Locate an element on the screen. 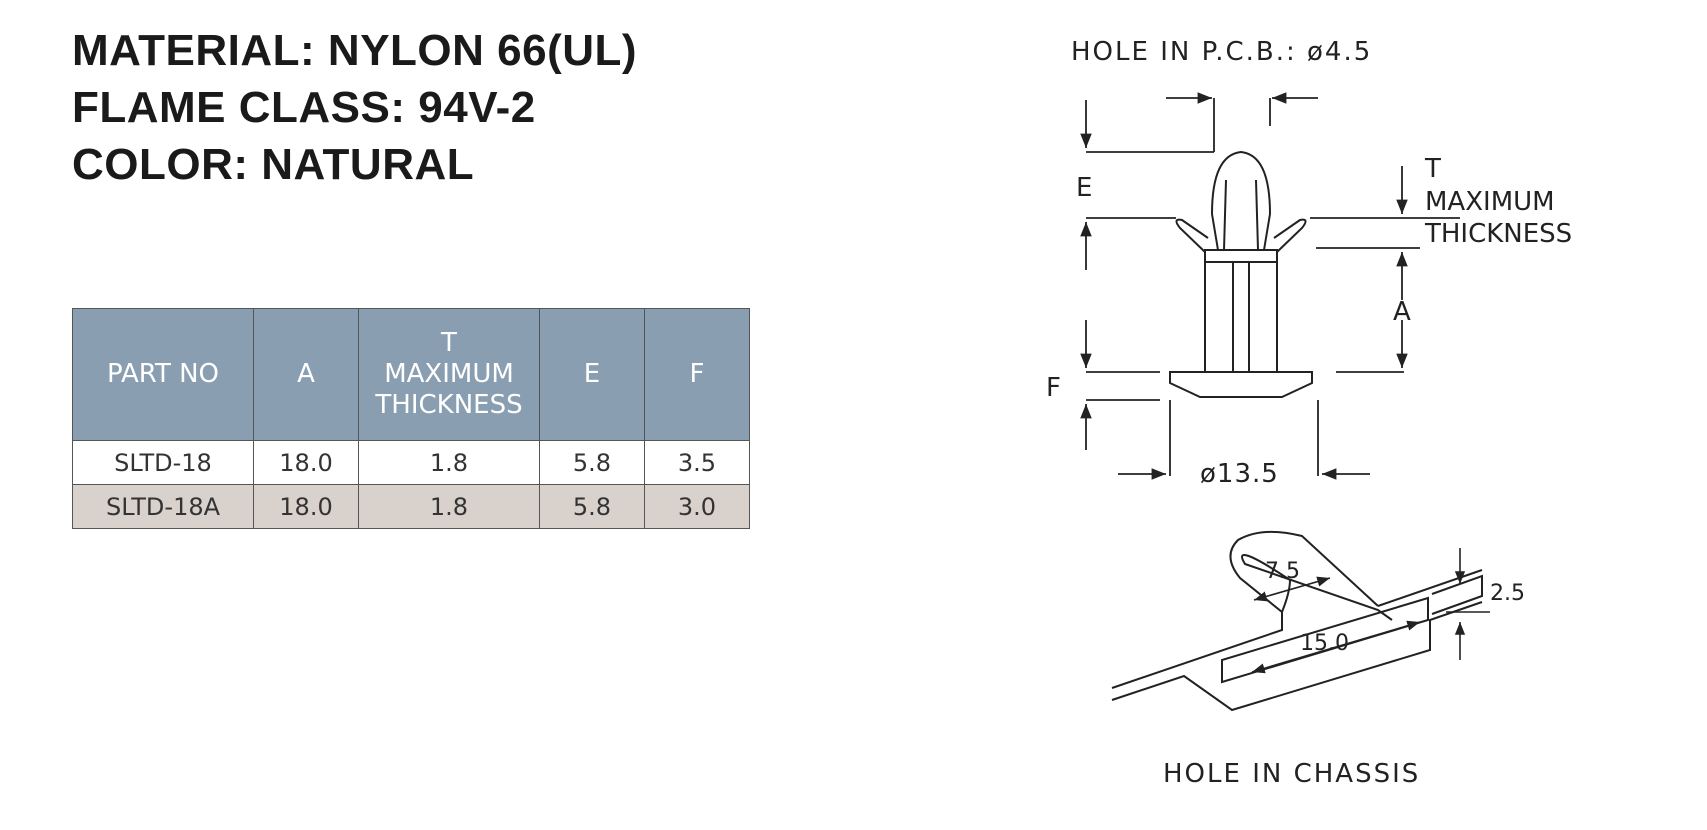 The width and height of the screenshot is (1707, 830). table-row: SLTD-18 18.0 1.8 5.8 3.5 is located at coordinates (411, 462).